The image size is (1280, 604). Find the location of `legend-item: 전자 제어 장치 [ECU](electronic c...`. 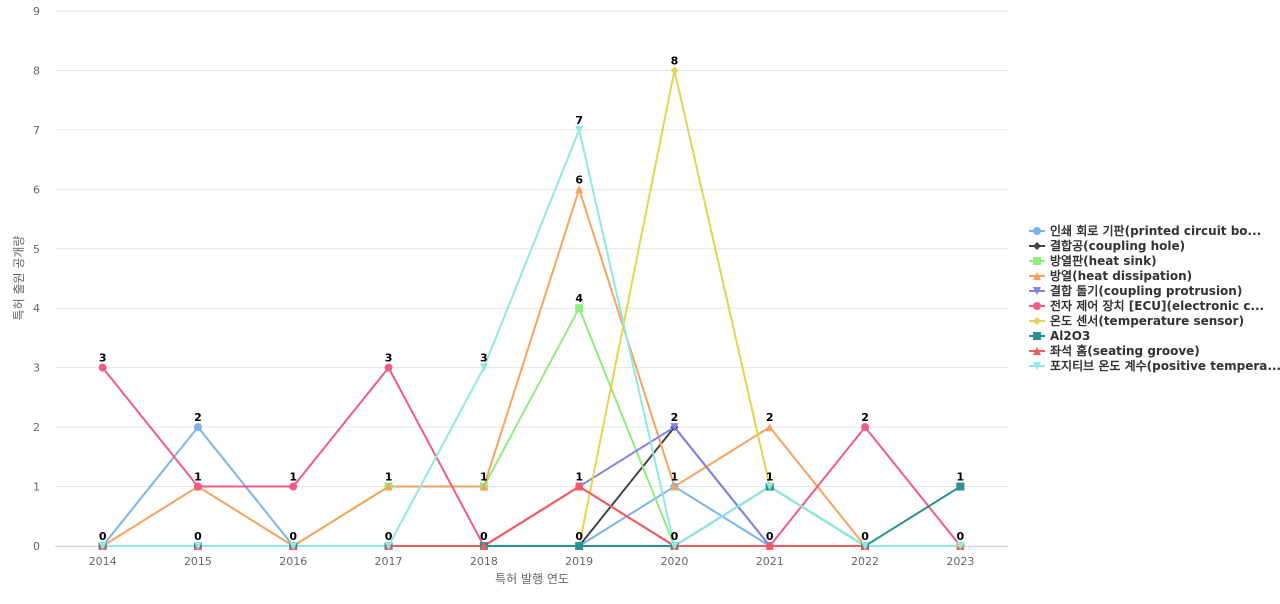

legend-item: 전자 제어 장치 [ECU](electronic c... is located at coordinates (1146, 305).